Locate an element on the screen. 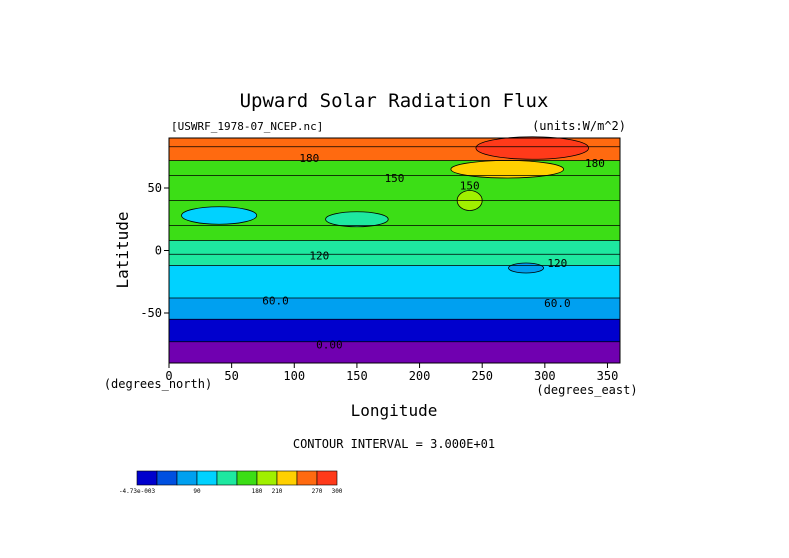 This screenshot has width=789, height=558. contour-label-7: 60.0 is located at coordinates (557, 303).